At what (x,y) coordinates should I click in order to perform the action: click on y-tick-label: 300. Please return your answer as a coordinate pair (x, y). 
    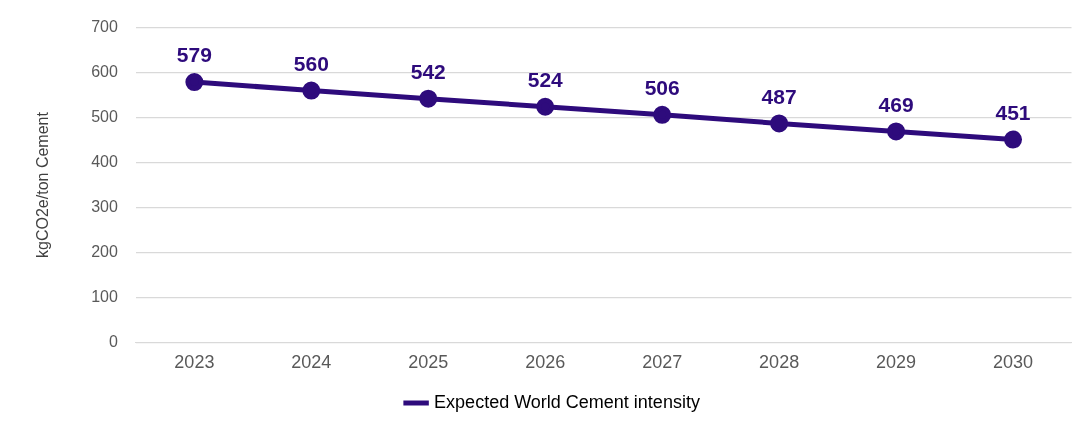
    Looking at the image, I should click on (104, 206).